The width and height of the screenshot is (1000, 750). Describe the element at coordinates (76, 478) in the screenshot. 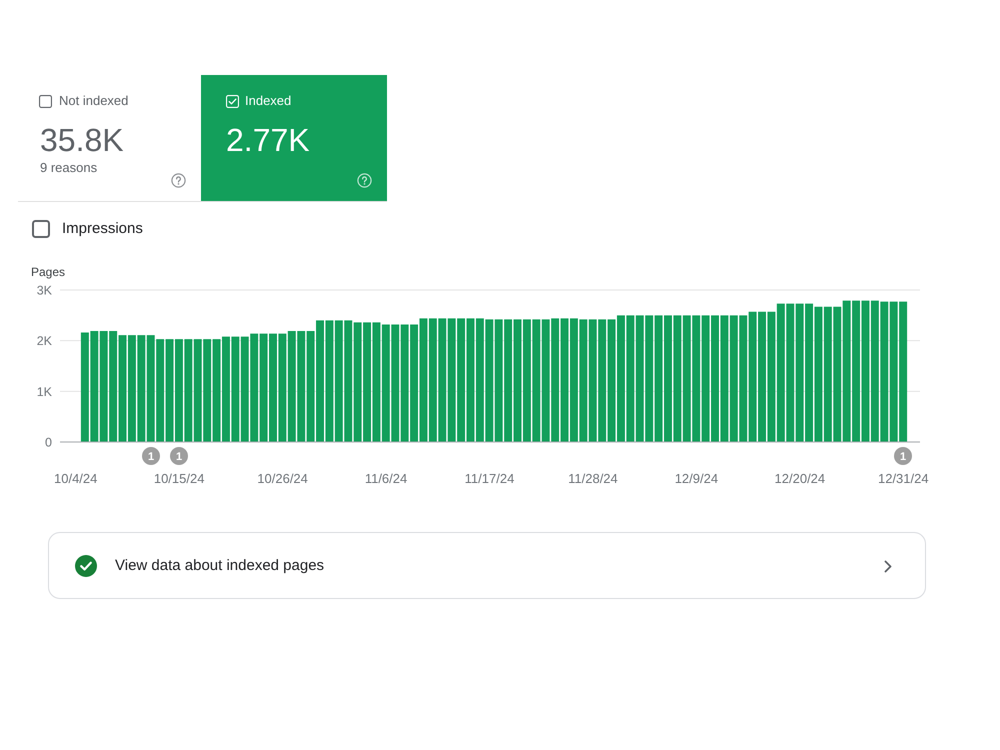

I see `x-tick-label: 10/4/24` at that location.